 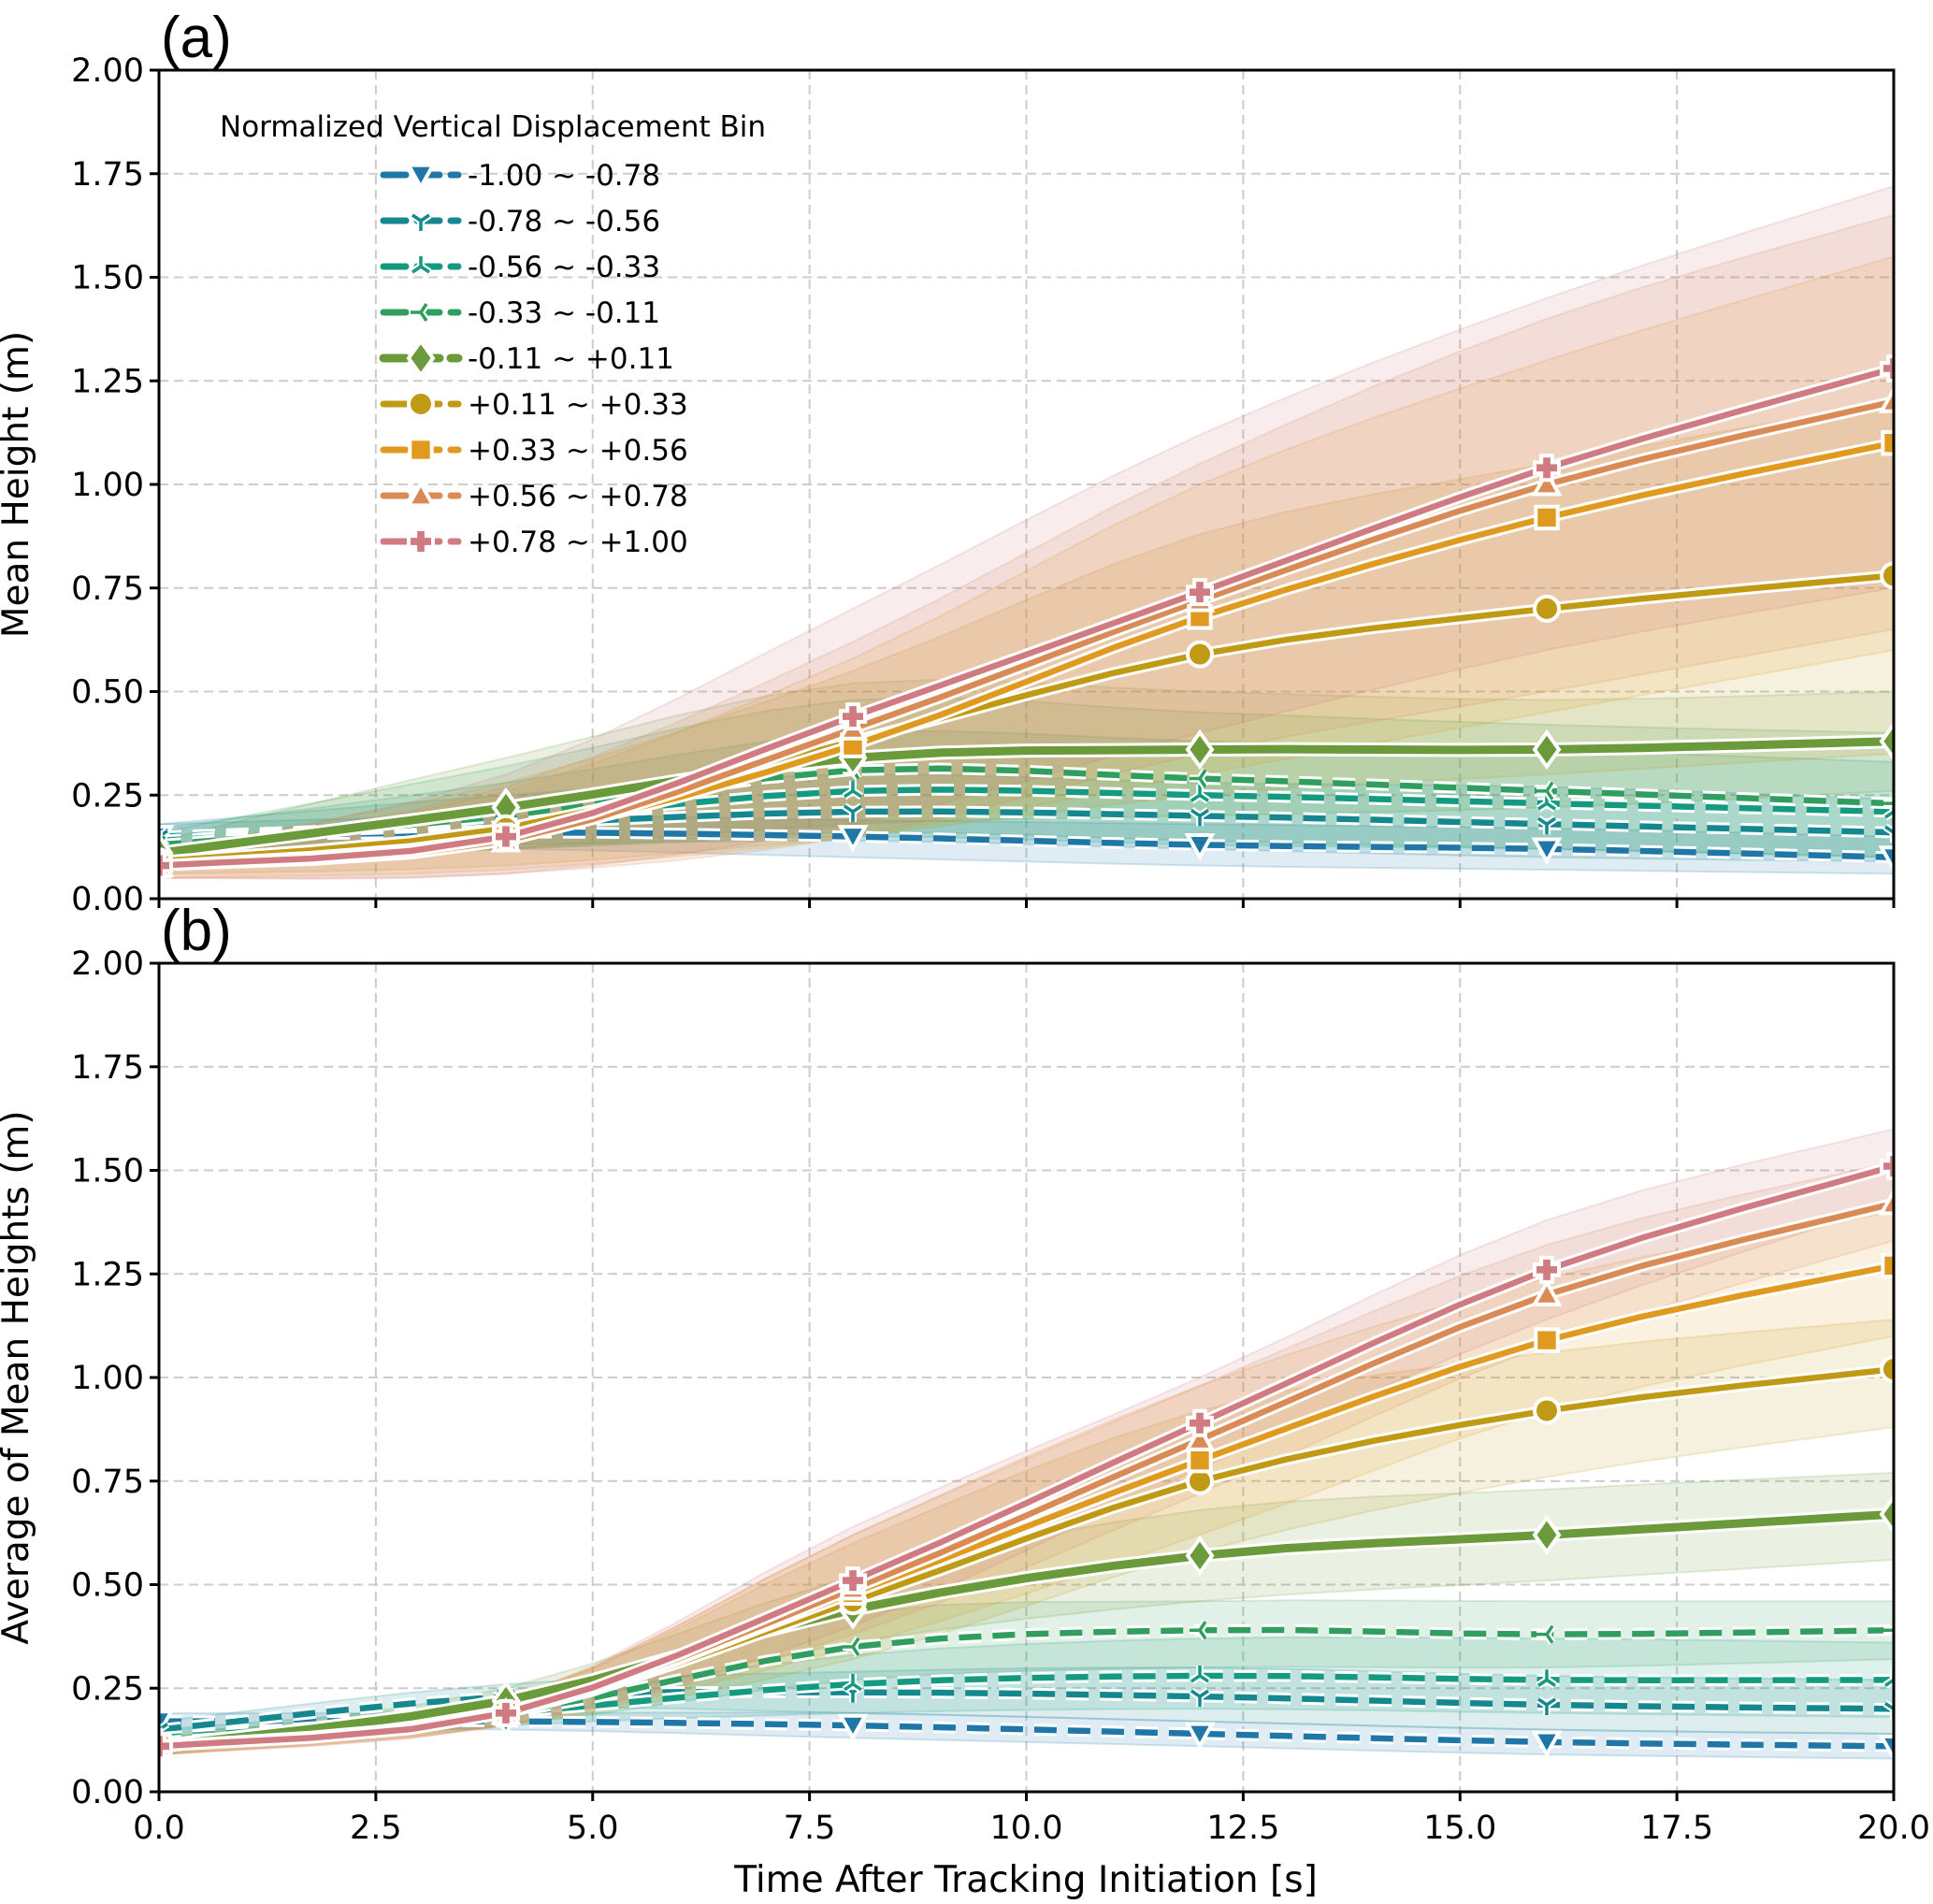 I want to click on x-axis-label: Time After Tracking Initiation [s], so click(x=1025, y=1880).